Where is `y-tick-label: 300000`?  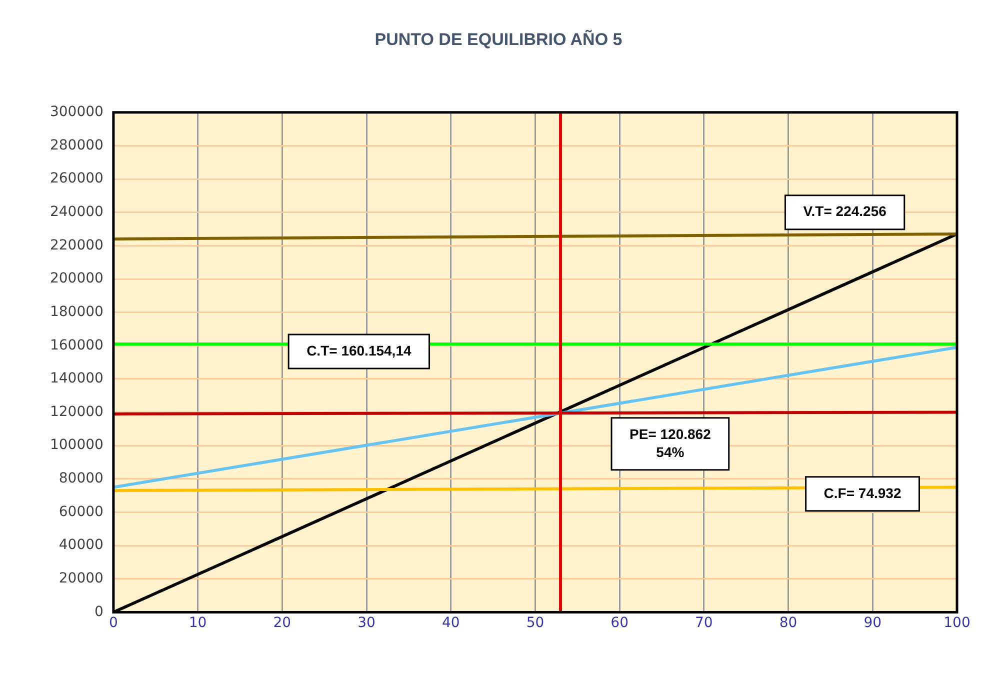
y-tick-label: 300000 is located at coordinates (77, 112).